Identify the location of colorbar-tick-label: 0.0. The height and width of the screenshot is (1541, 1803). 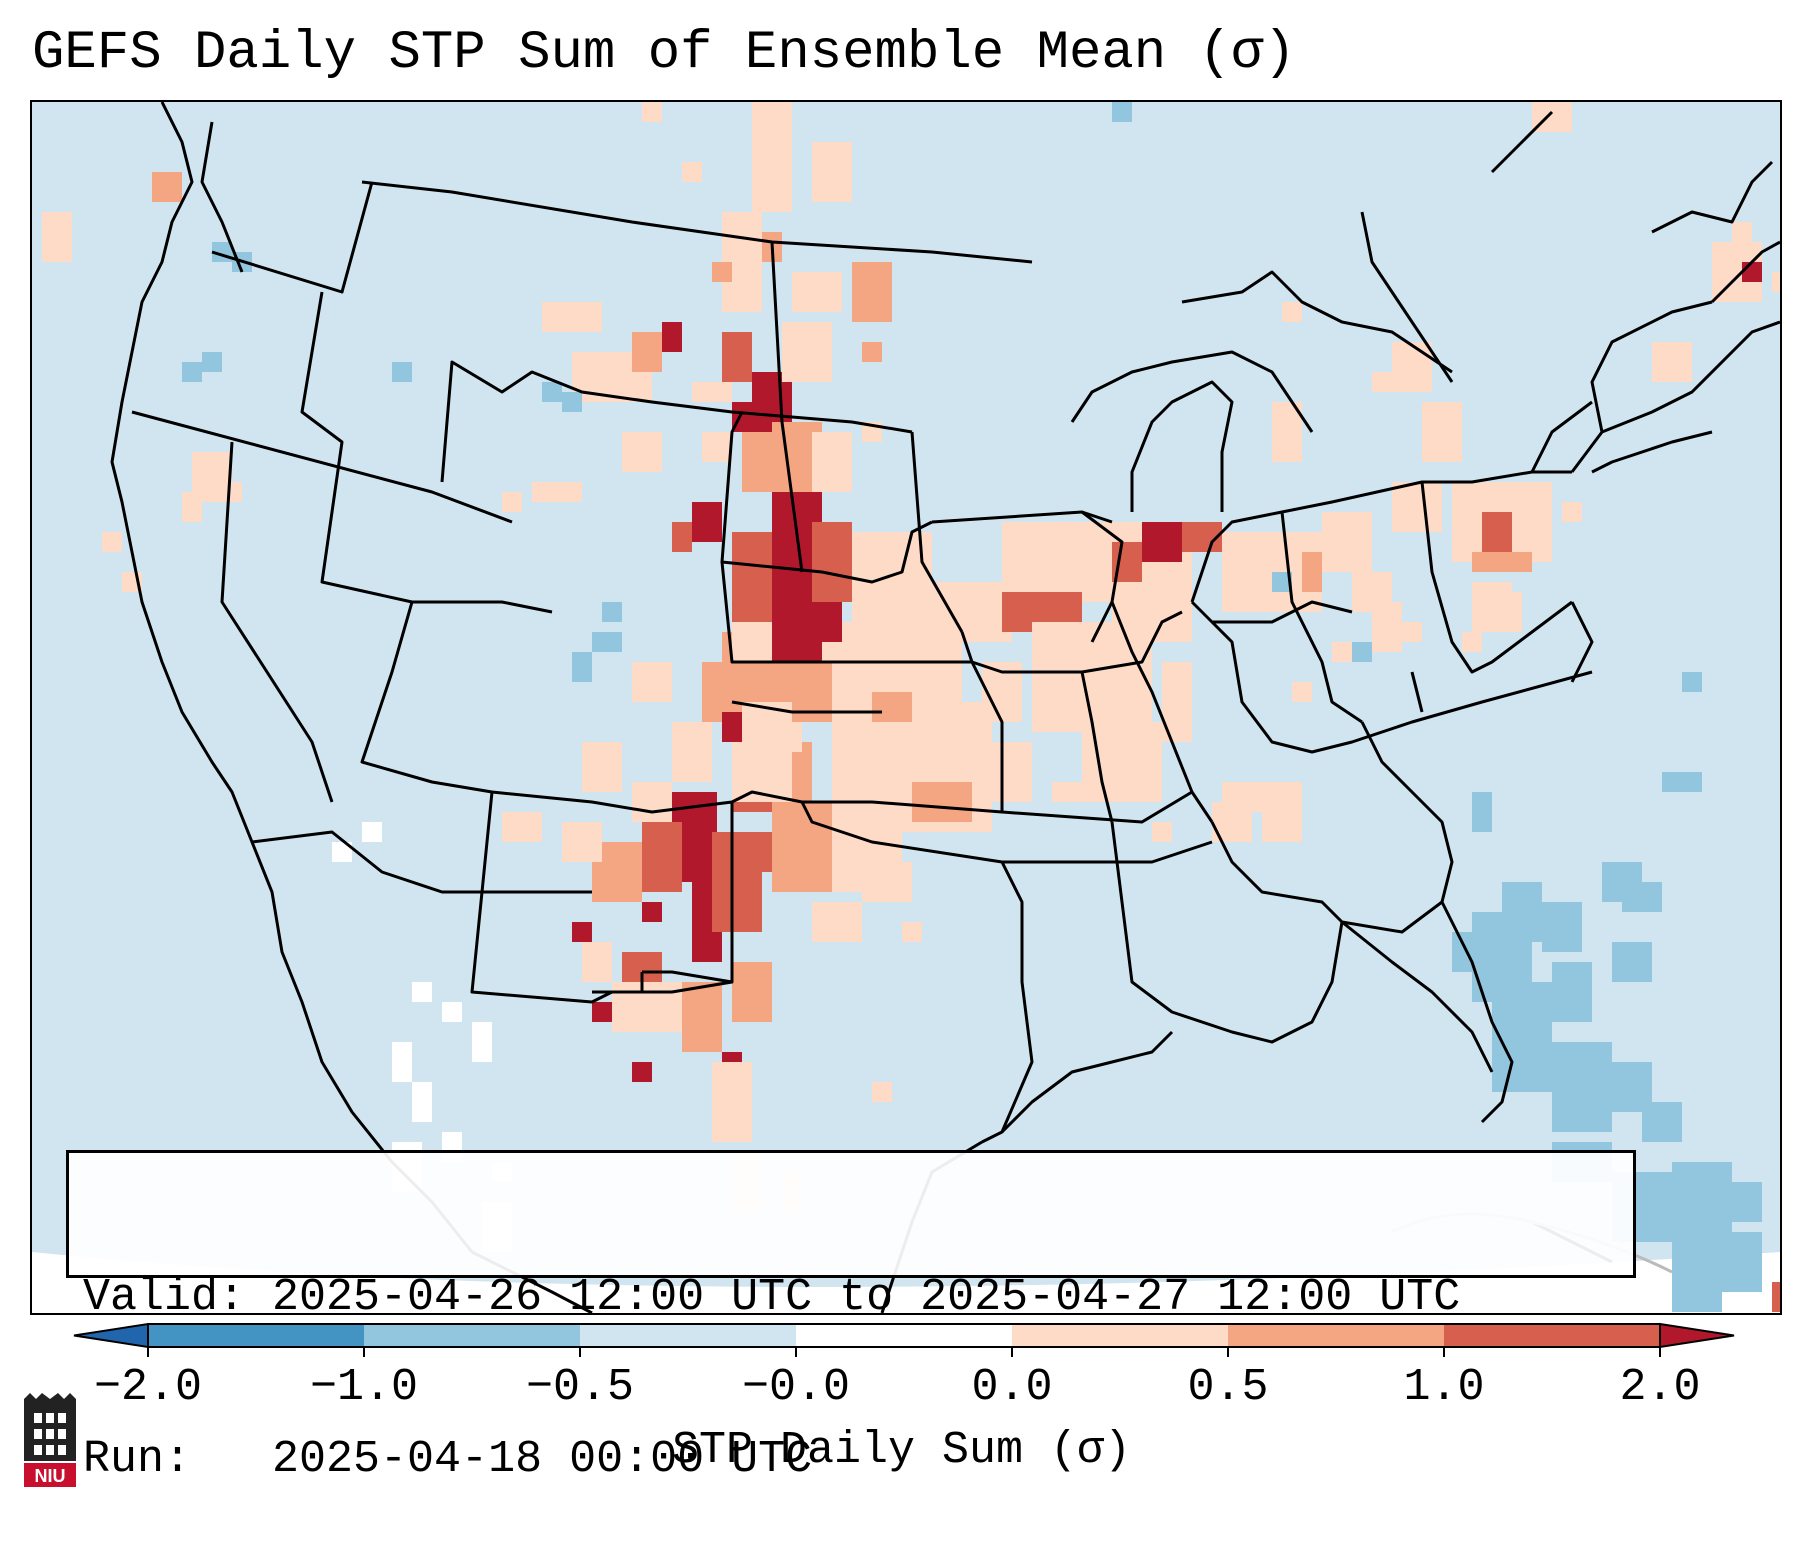
(1012, 1387).